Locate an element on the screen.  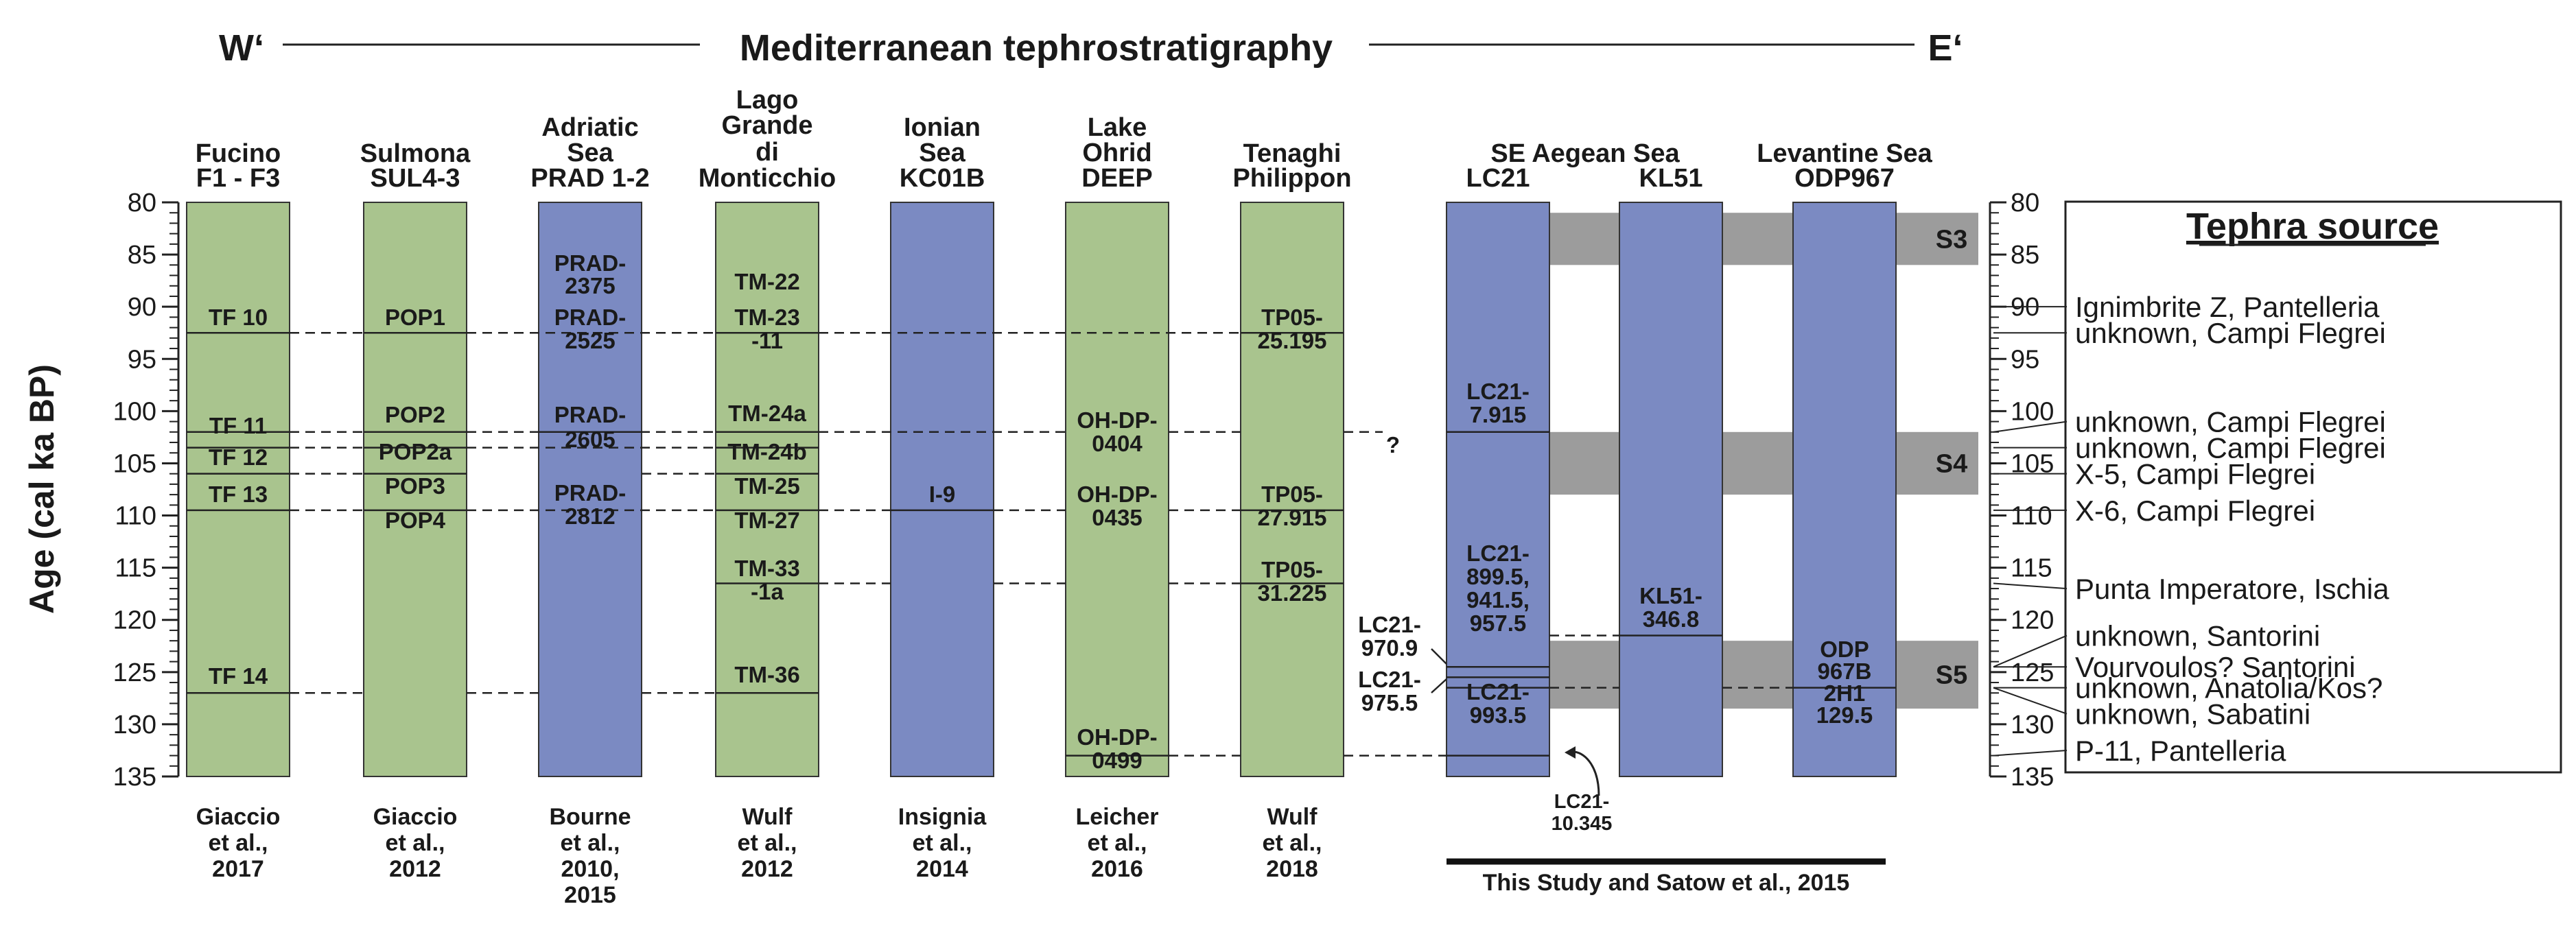
legend-item: X-5, Campi Flegrei is located at coordinates (2195, 474).